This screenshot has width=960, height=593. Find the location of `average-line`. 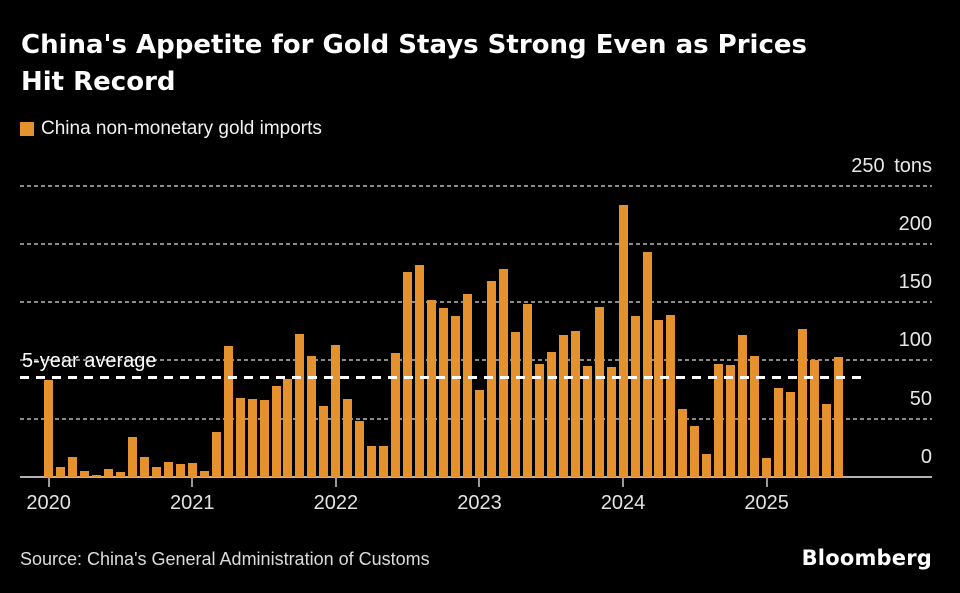

average-line is located at coordinates (441, 377).